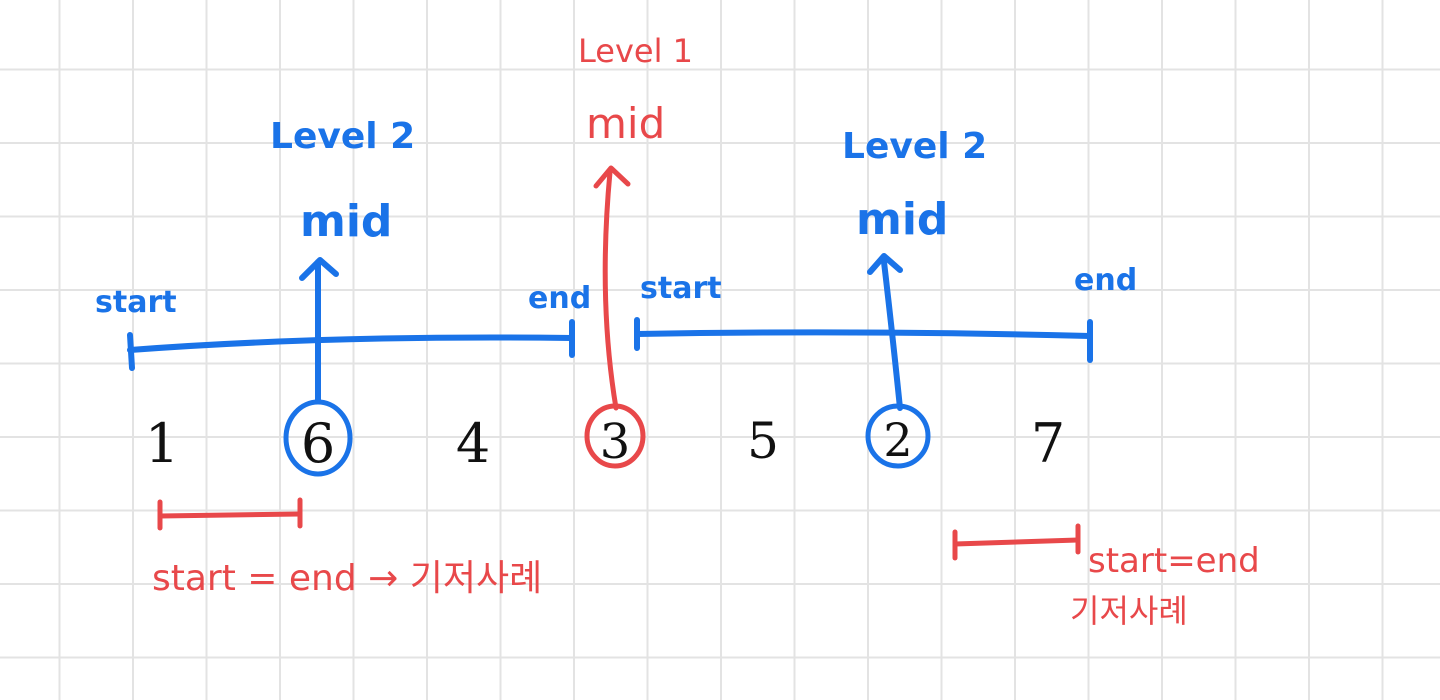  Describe the element at coordinates (473, 443) in the screenshot. I see `array-element-2: 4` at that location.